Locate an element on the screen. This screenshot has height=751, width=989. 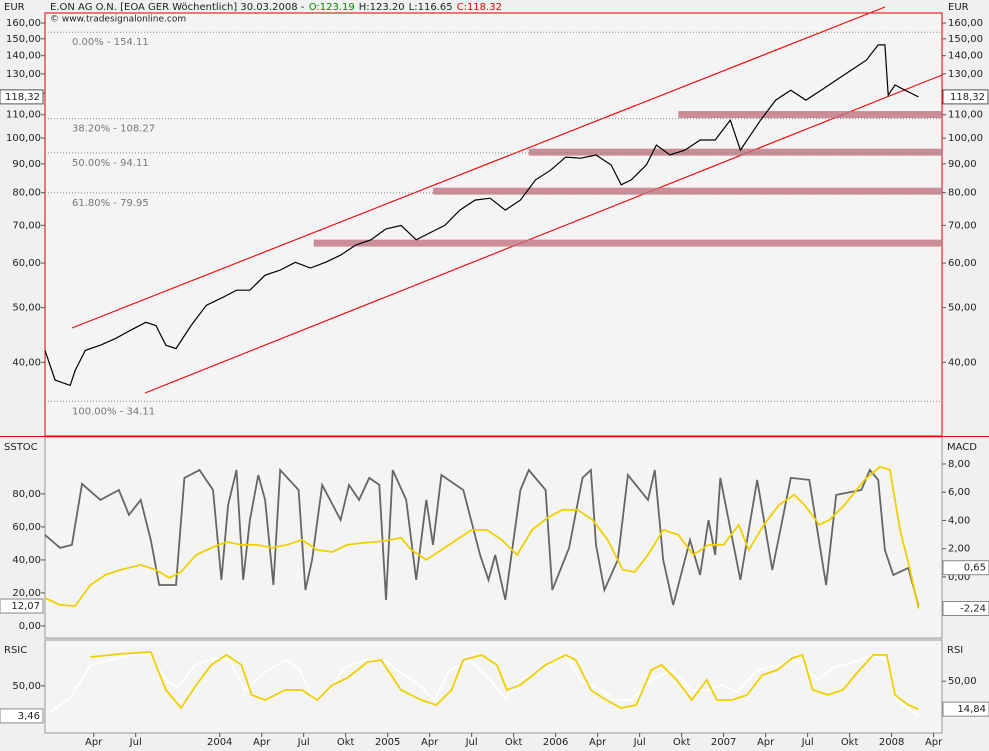
header-ohlc: O:123.19 is located at coordinates (332, 7).